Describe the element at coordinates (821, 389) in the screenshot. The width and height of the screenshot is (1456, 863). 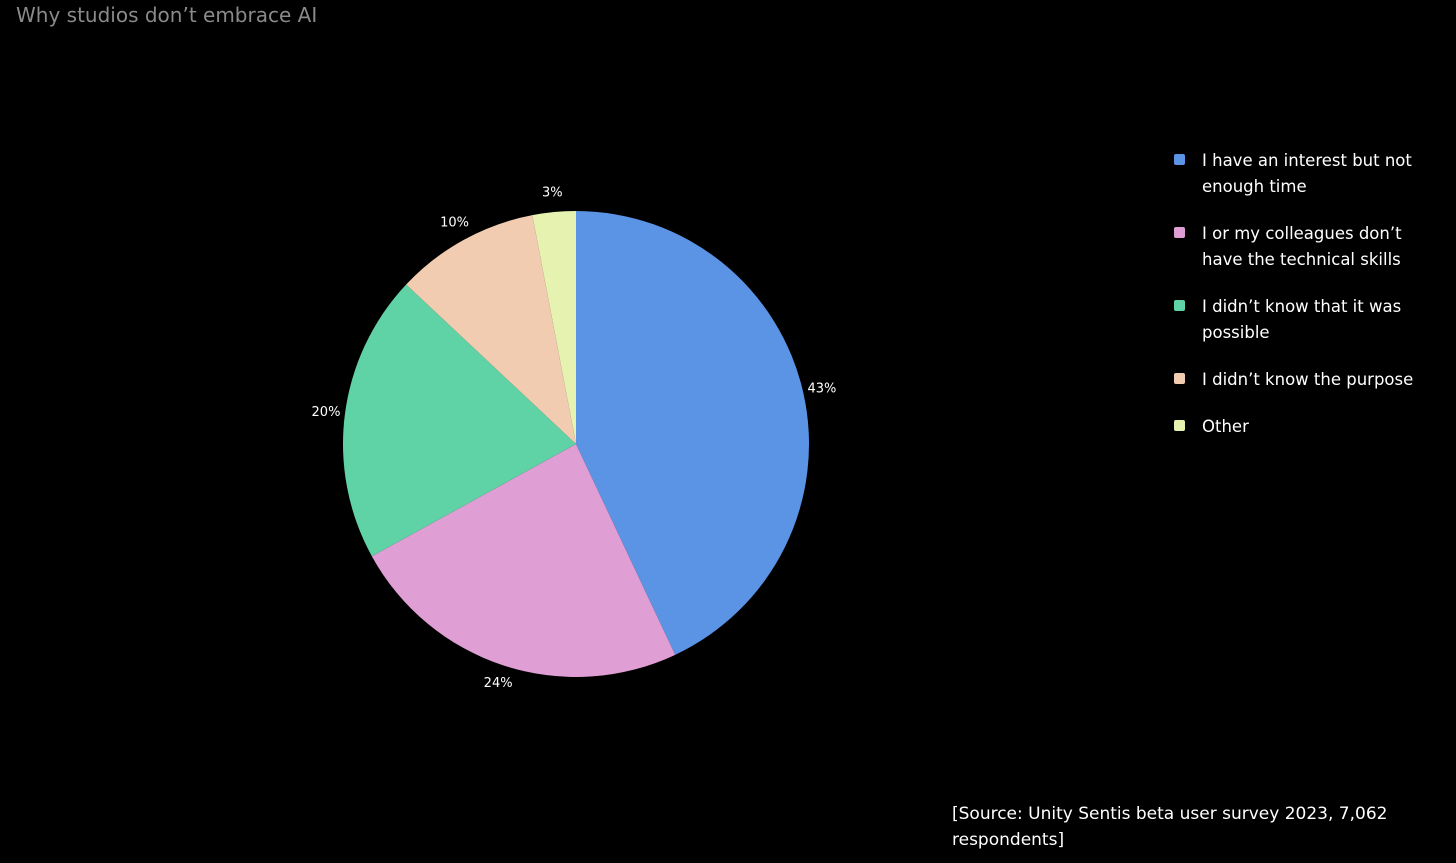
I see `data-label: 43%` at that location.